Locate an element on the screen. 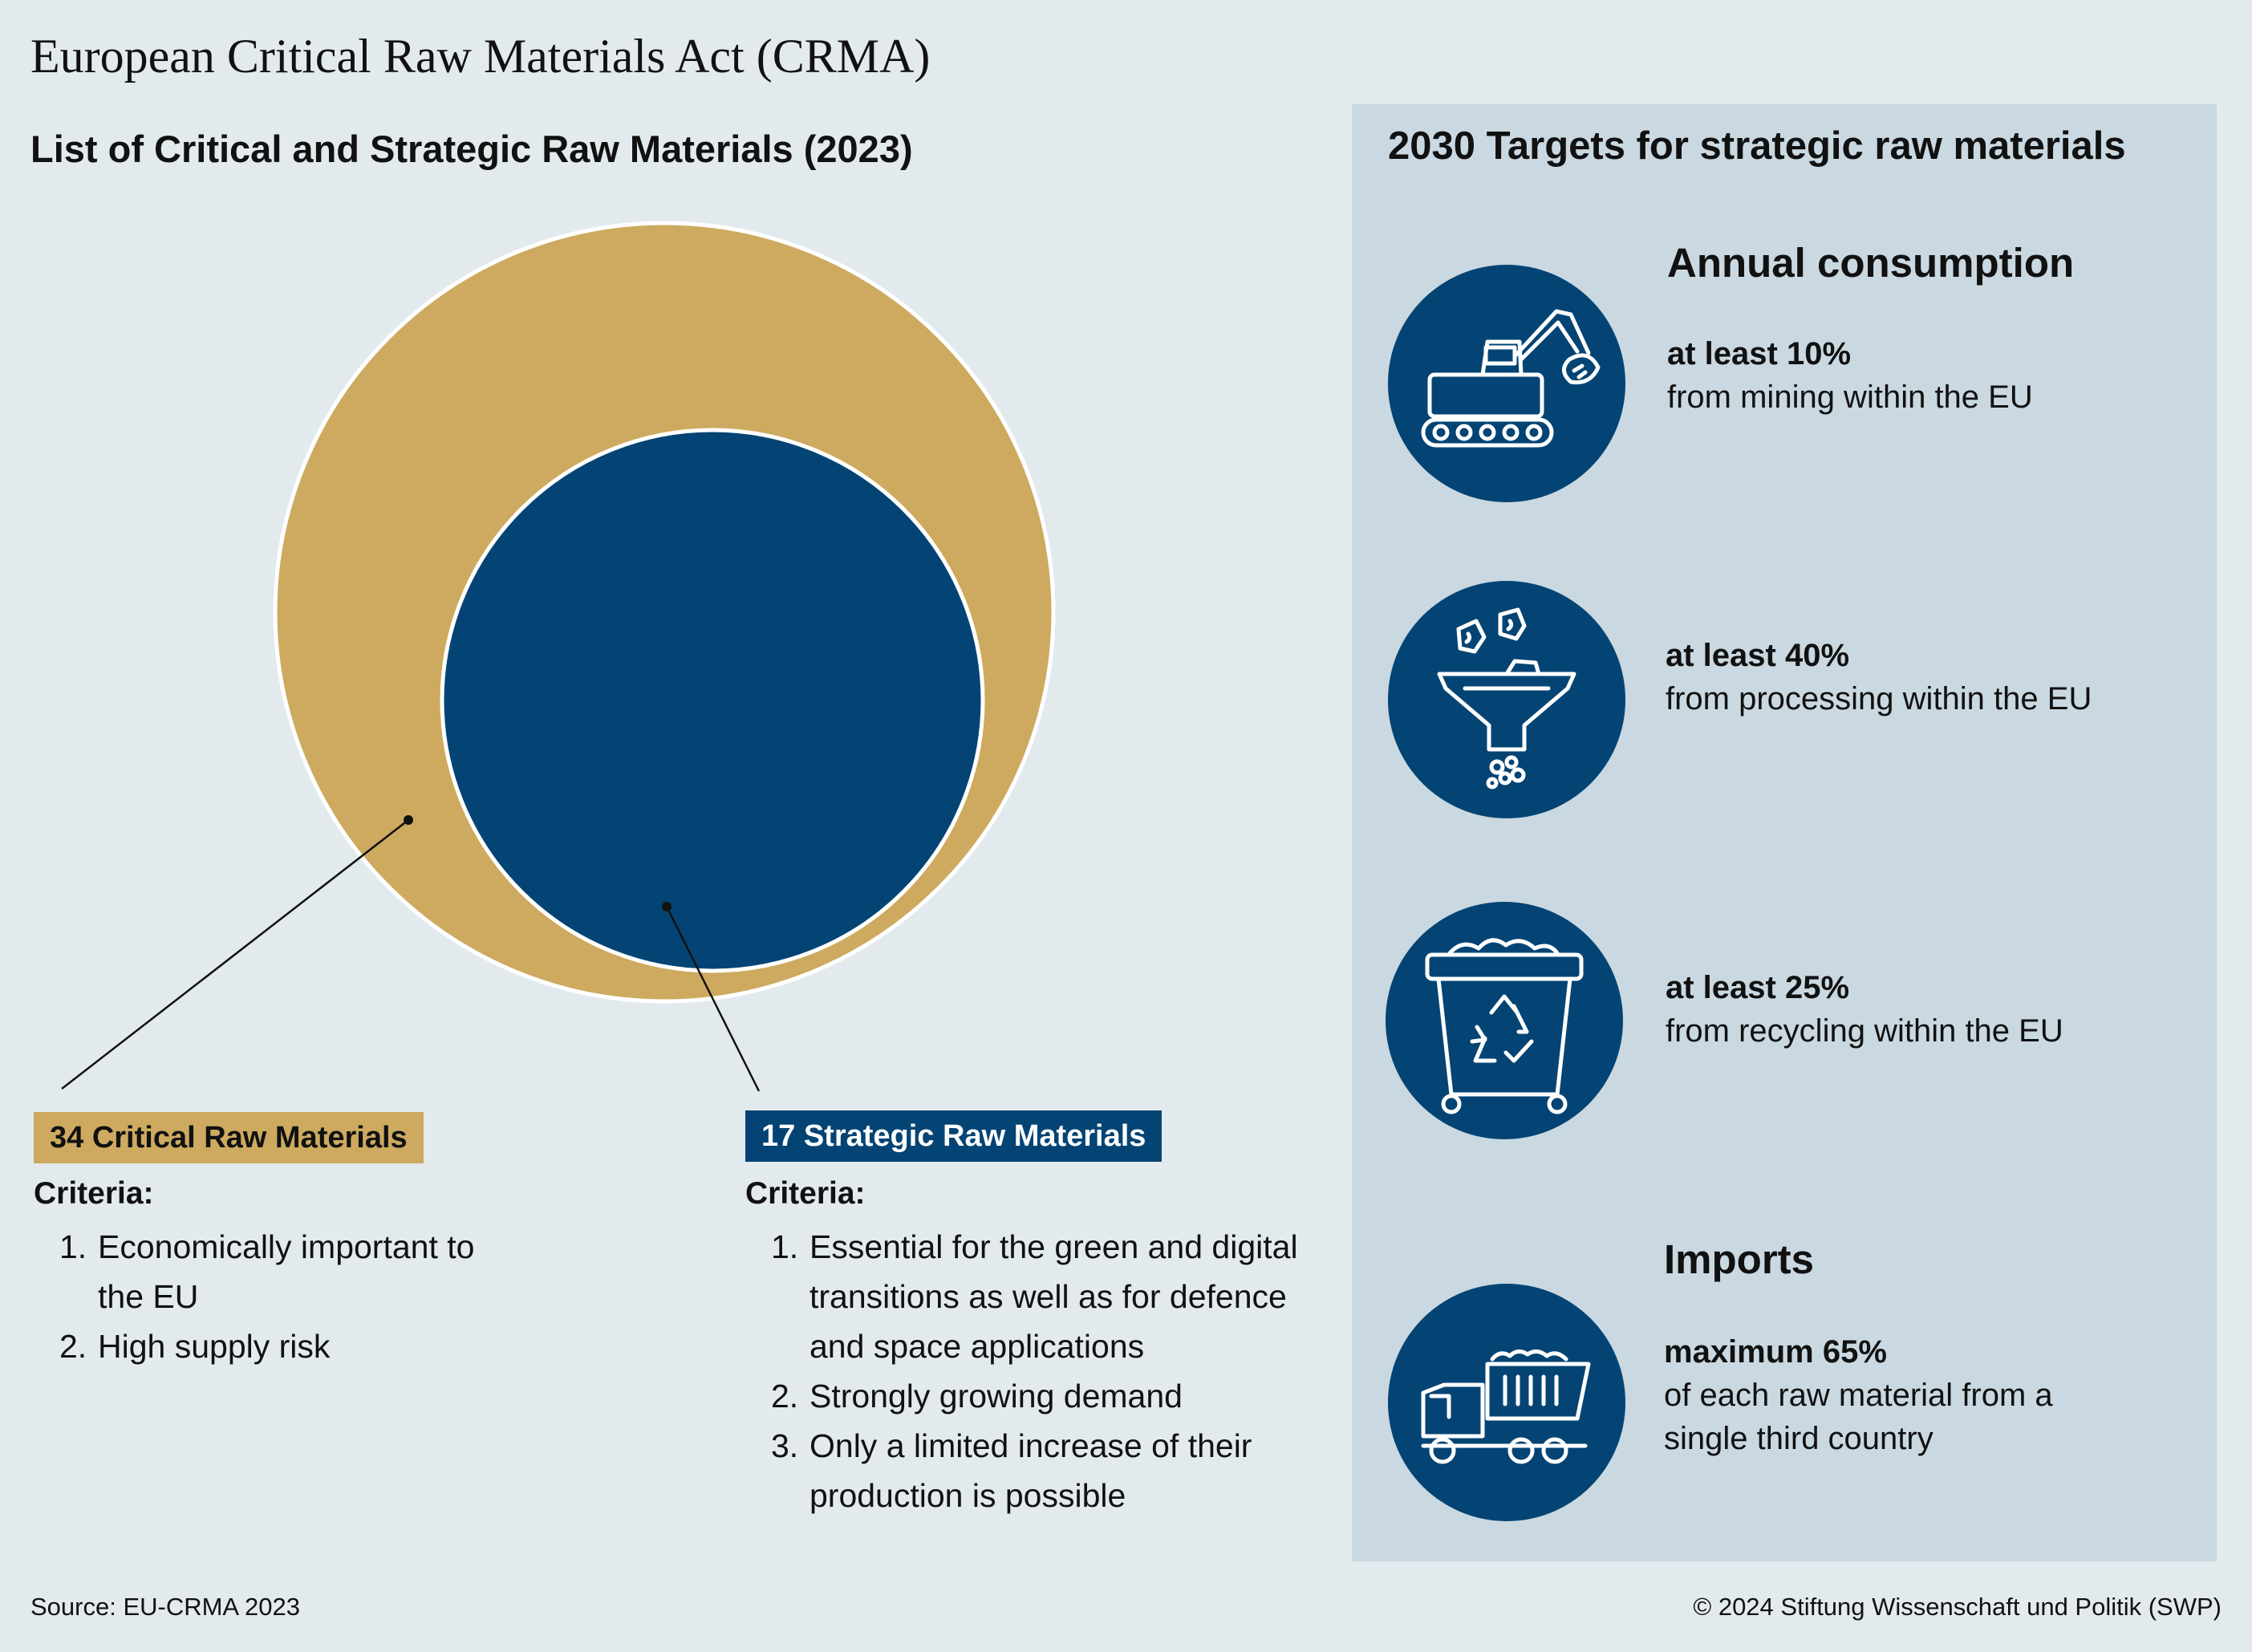  list-item: 2. High supply risk is located at coordinates (195, 1347).